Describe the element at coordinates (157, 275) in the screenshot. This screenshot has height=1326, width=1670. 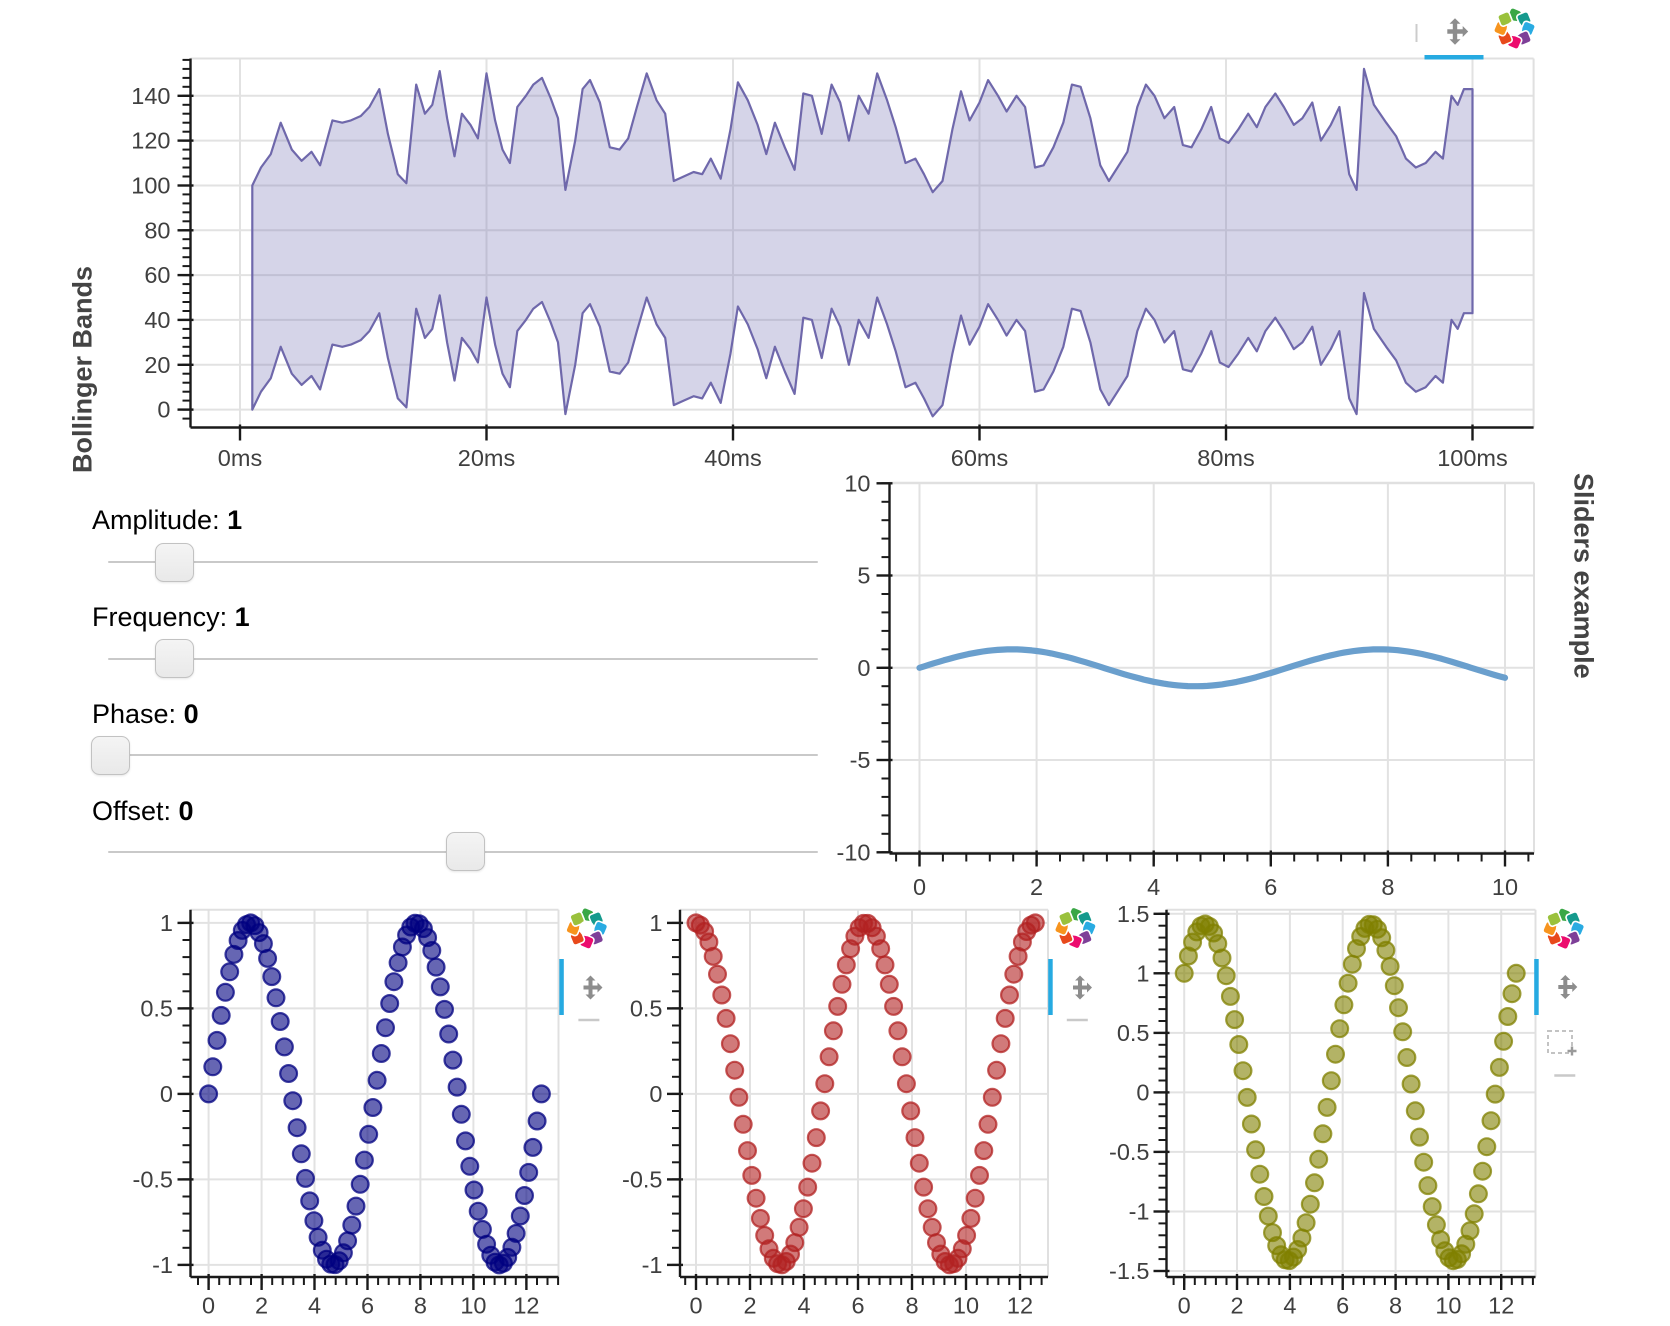
I see `svg-text: 60` at that location.